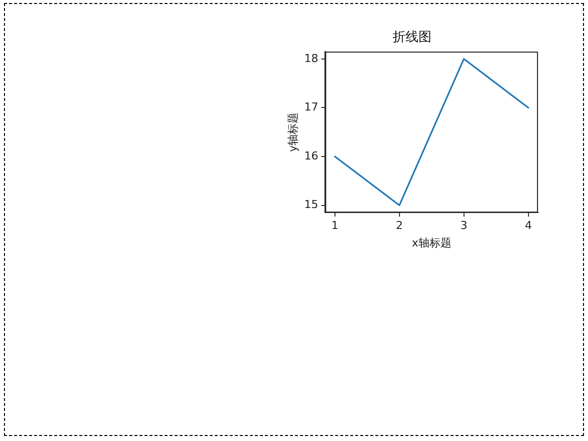 The width and height of the screenshot is (588, 441). Describe the element at coordinates (334, 225) in the screenshot. I see `x-tick-label: 1` at that location.